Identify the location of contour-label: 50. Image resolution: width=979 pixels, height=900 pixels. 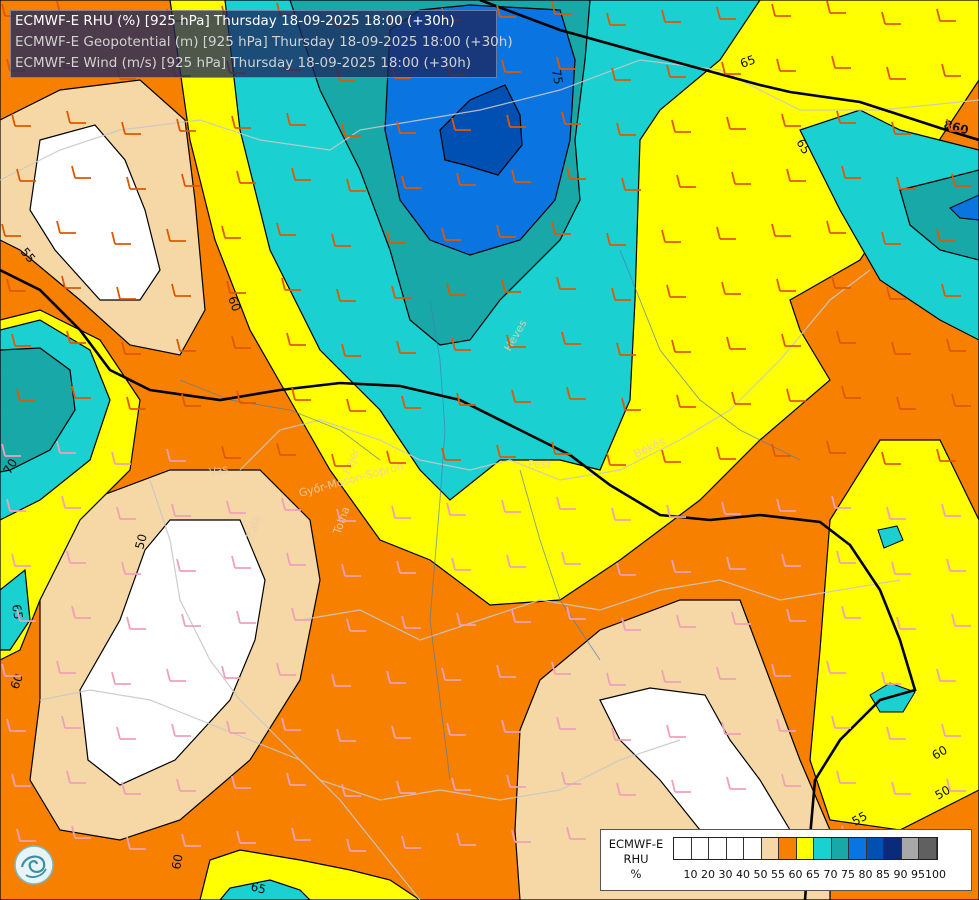
(140, 541).